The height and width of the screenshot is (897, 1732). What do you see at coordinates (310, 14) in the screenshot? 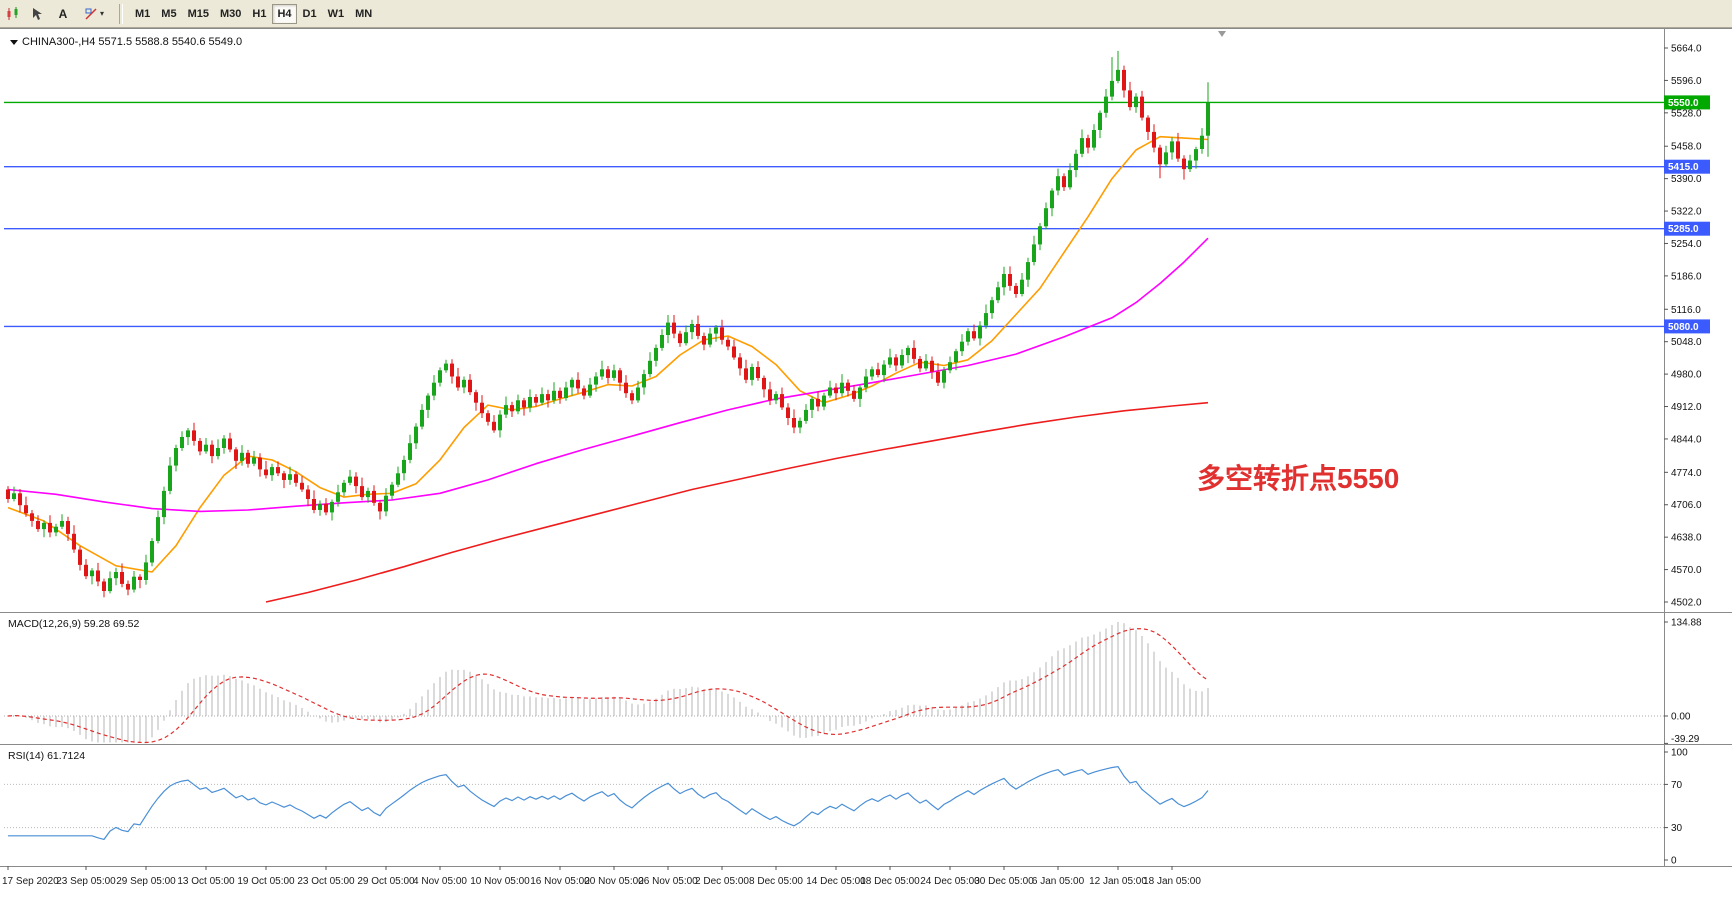
I see `timeframe-button-d1: D1` at bounding box center [310, 14].